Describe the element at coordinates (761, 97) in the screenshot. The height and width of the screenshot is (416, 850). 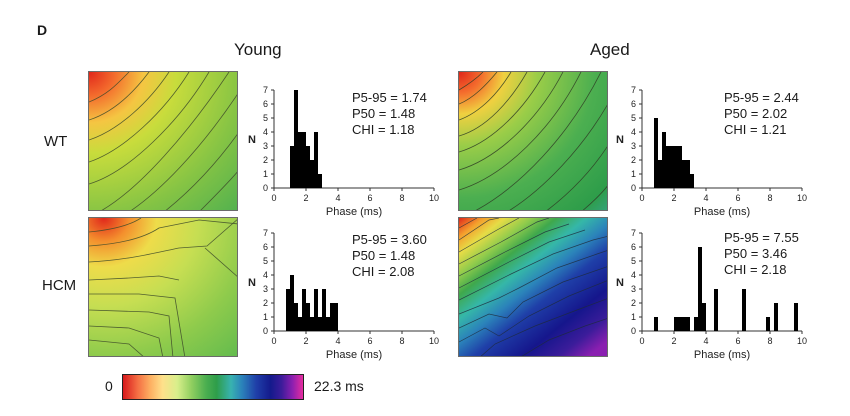
I see `stat-p5-95: P5-95 = 2.44` at that location.